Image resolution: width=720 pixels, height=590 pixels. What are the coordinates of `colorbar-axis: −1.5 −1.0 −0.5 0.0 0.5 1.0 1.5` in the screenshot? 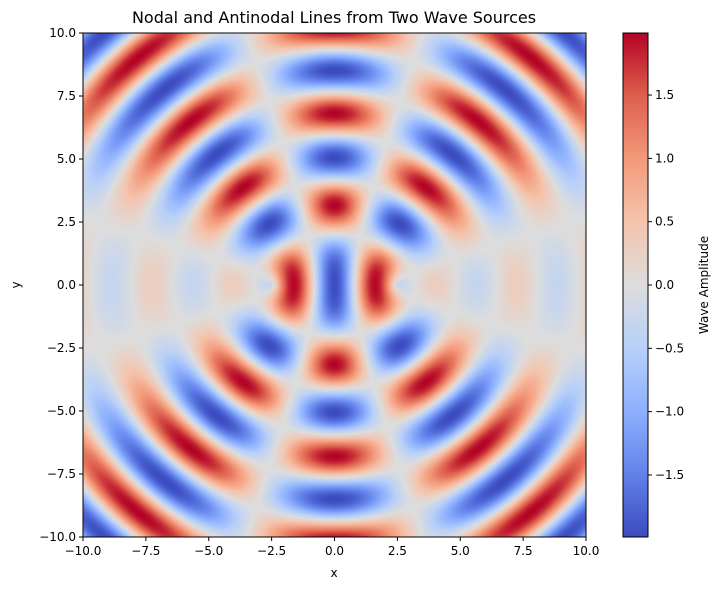 It's located at (666, 285).